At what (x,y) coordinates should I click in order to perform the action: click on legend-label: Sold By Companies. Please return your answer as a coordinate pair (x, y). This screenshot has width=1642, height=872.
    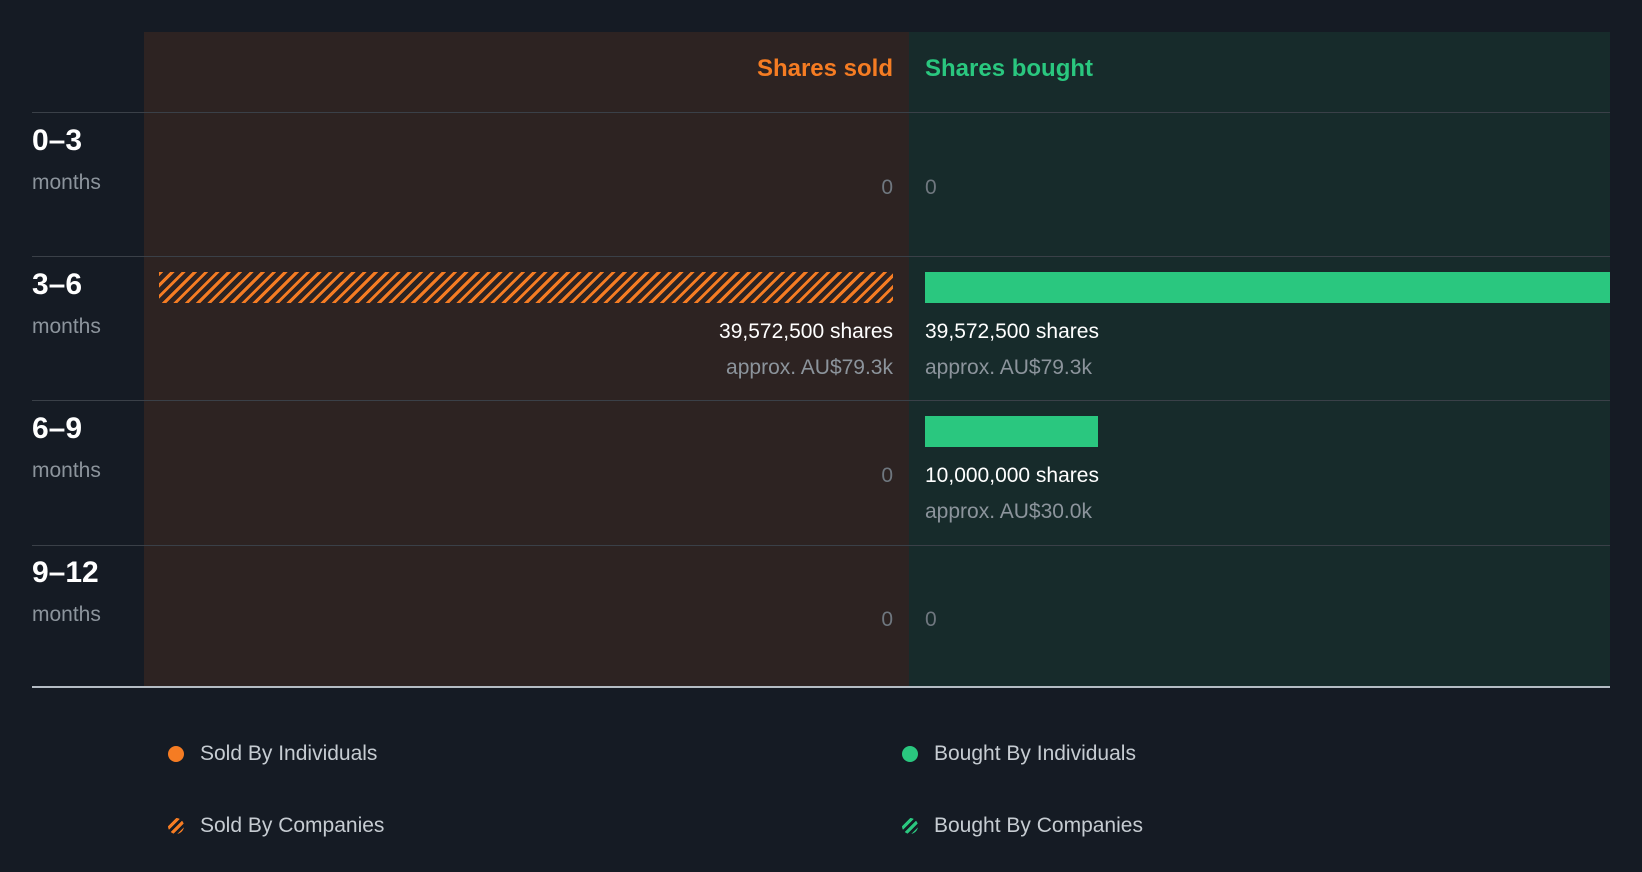
    Looking at the image, I should click on (292, 825).